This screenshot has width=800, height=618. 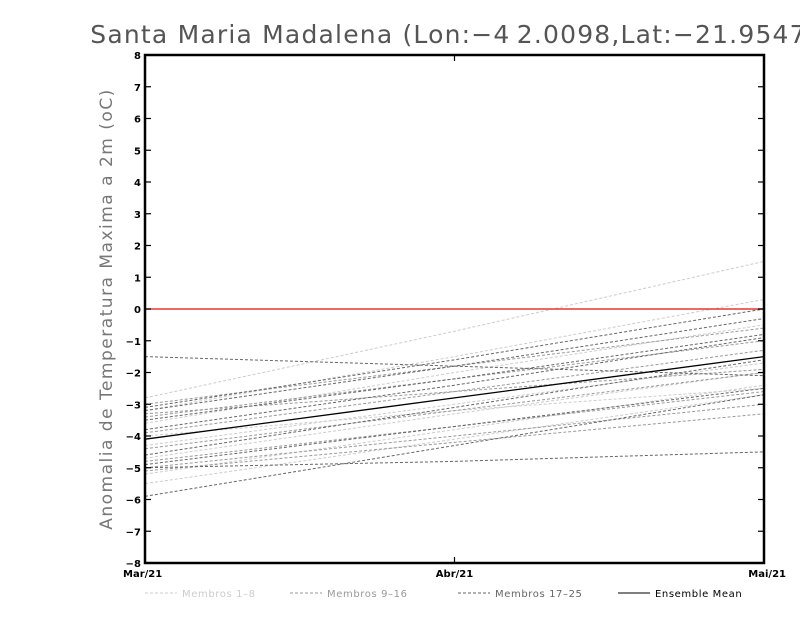 What do you see at coordinates (133, 405) in the screenshot?
I see `y-tick-label: −3` at bounding box center [133, 405].